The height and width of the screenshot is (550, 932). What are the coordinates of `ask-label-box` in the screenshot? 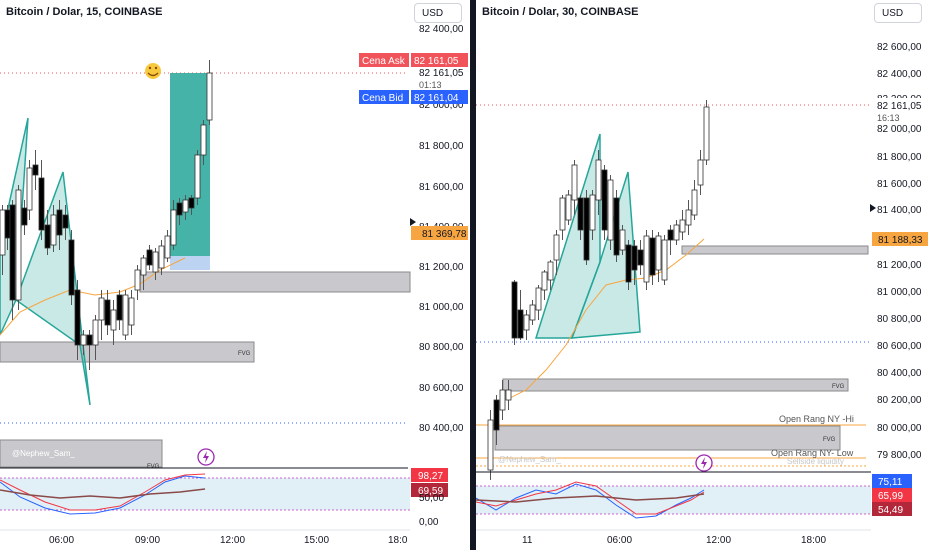 It's located at (384, 60).